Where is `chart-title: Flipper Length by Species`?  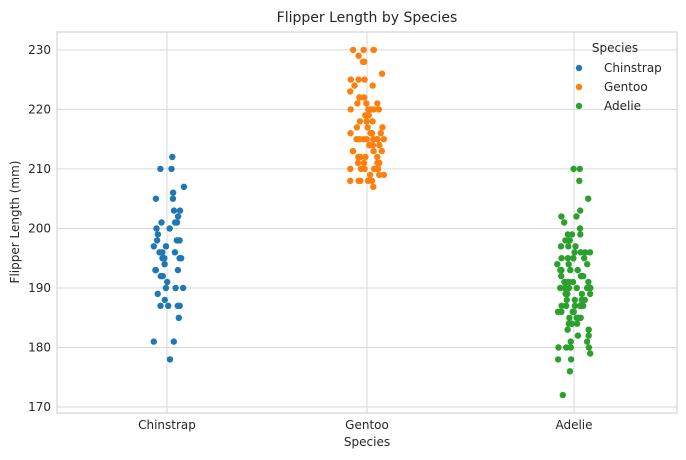 chart-title: Flipper Length by Species is located at coordinates (367, 18).